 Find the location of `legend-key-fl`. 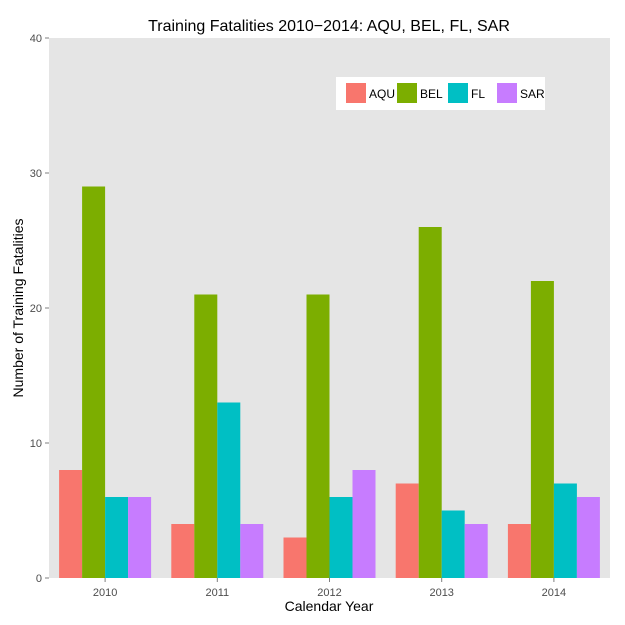

legend-key-fl is located at coordinates (458, 93).